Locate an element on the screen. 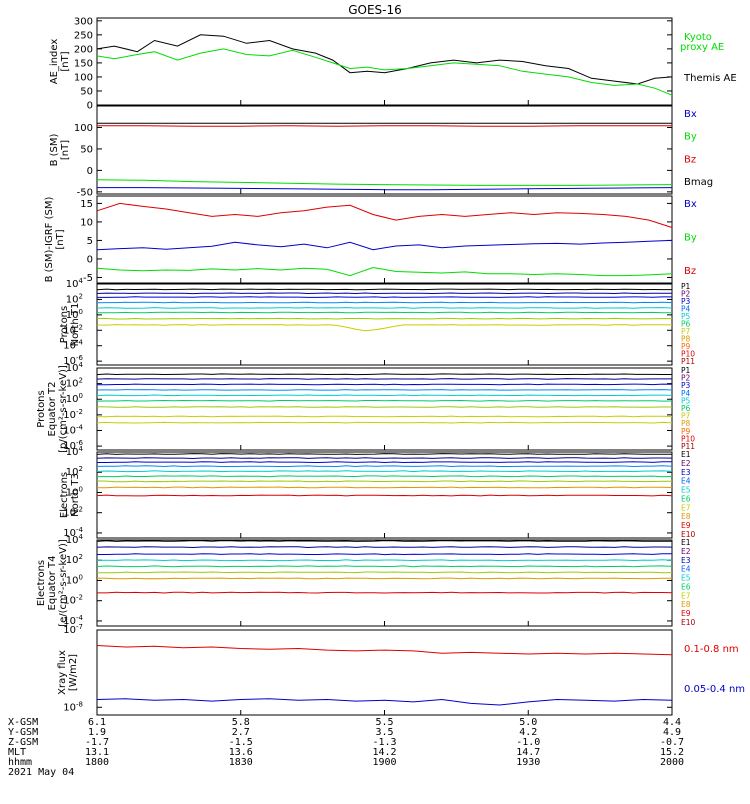 This screenshot has width=750, height=804. ephemeris-value: 5.8 is located at coordinates (241, 722).